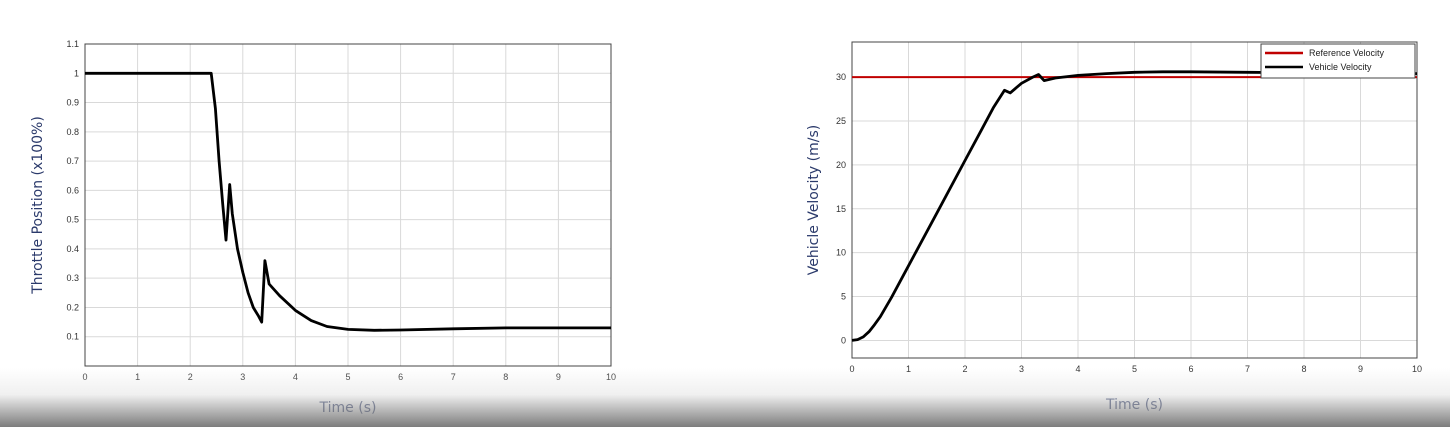 This screenshot has height=427, width=1450. Describe the element at coordinates (76, 73) in the screenshot. I see `y-tick-label: 1` at that location.